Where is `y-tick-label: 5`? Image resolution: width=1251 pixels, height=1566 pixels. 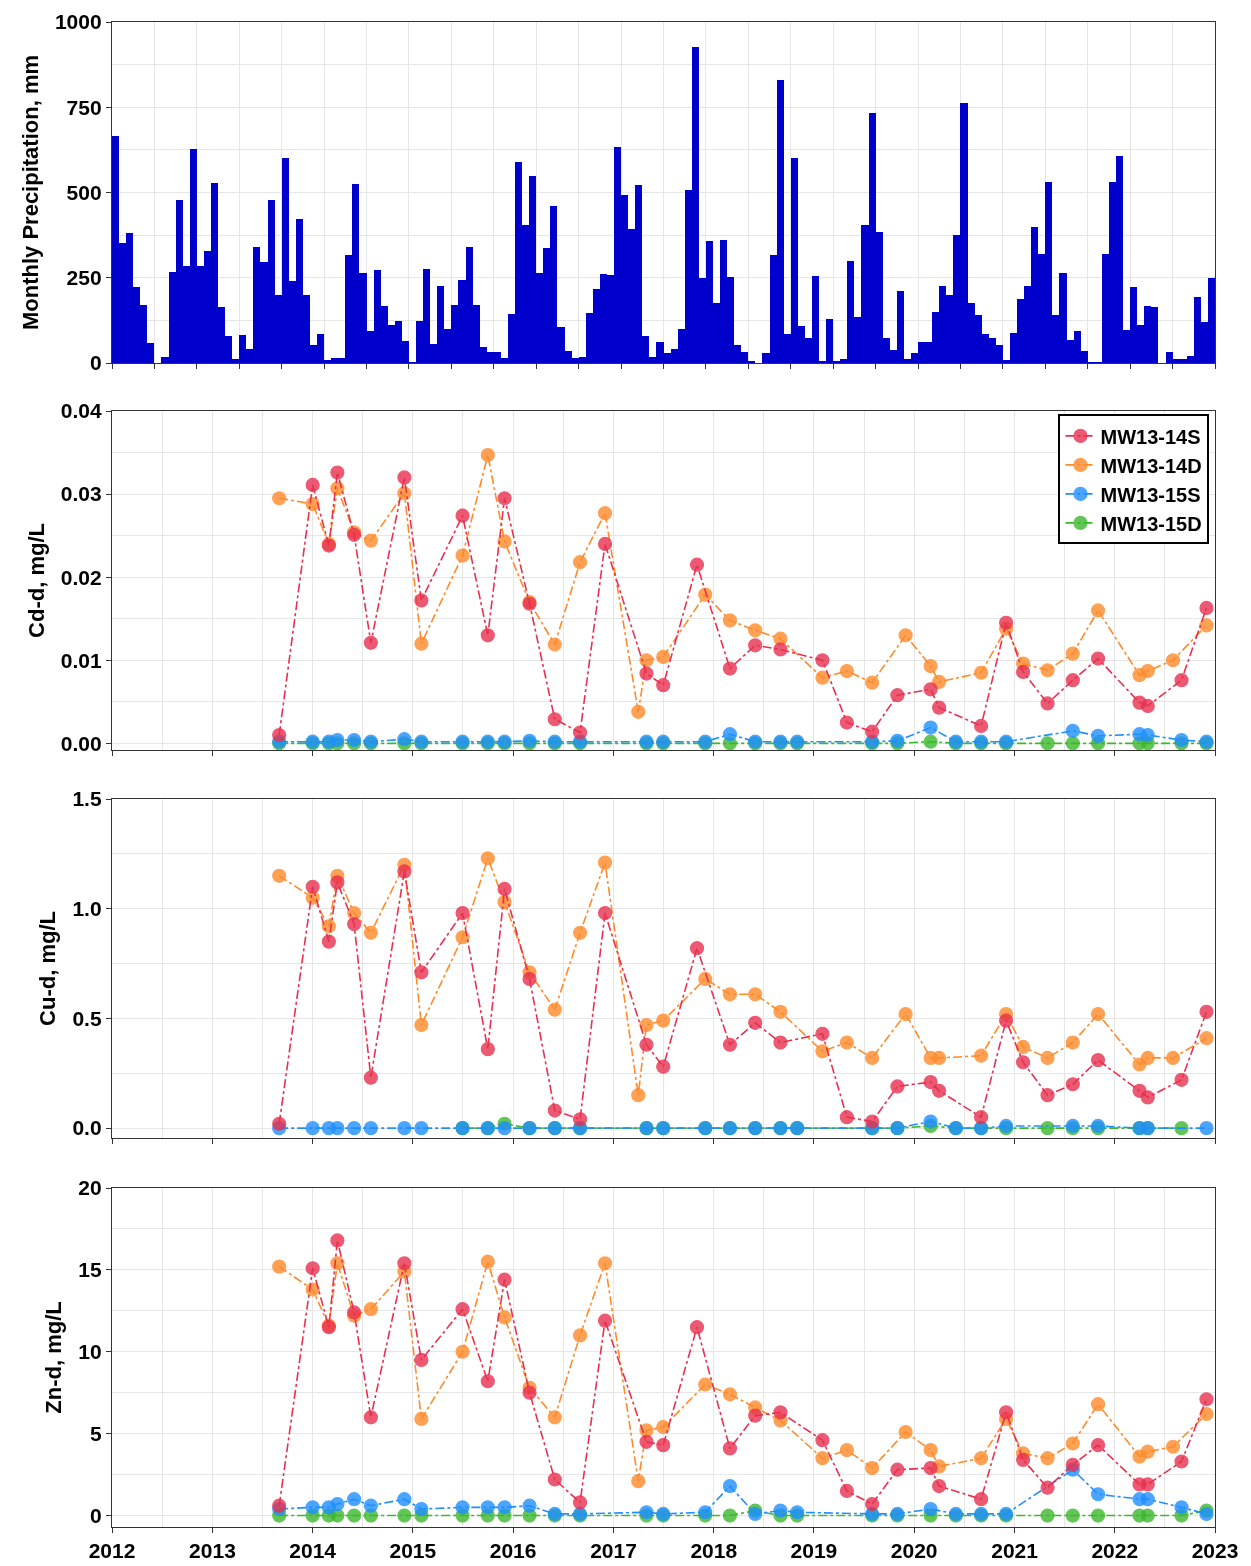 y-tick-label: 5 is located at coordinates (95, 1433).